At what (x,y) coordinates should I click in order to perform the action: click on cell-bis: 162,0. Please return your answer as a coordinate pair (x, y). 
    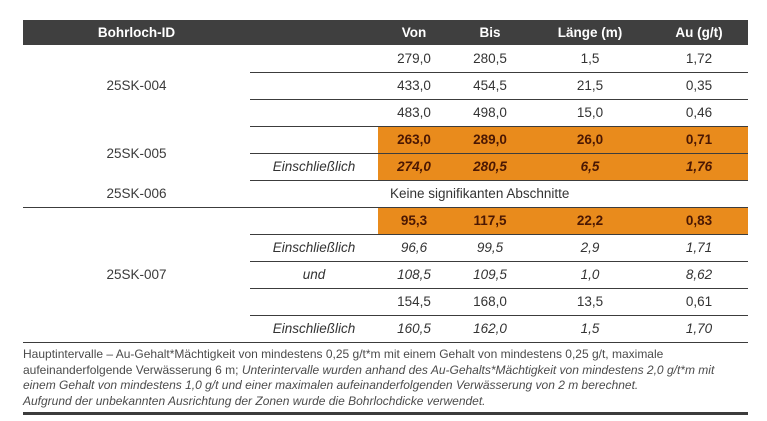
    Looking at the image, I should click on (490, 329).